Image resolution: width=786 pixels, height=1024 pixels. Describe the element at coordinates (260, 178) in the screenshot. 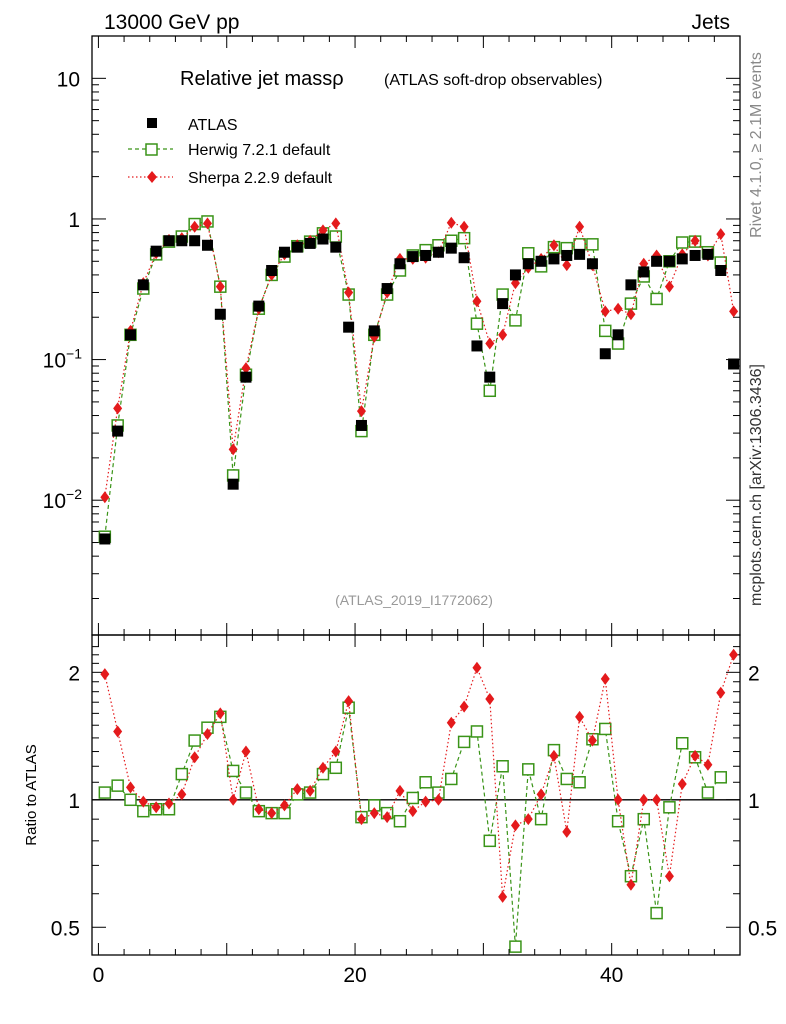

I see `legend-sherpa-label: Sherpa 2.2.9 default` at that location.